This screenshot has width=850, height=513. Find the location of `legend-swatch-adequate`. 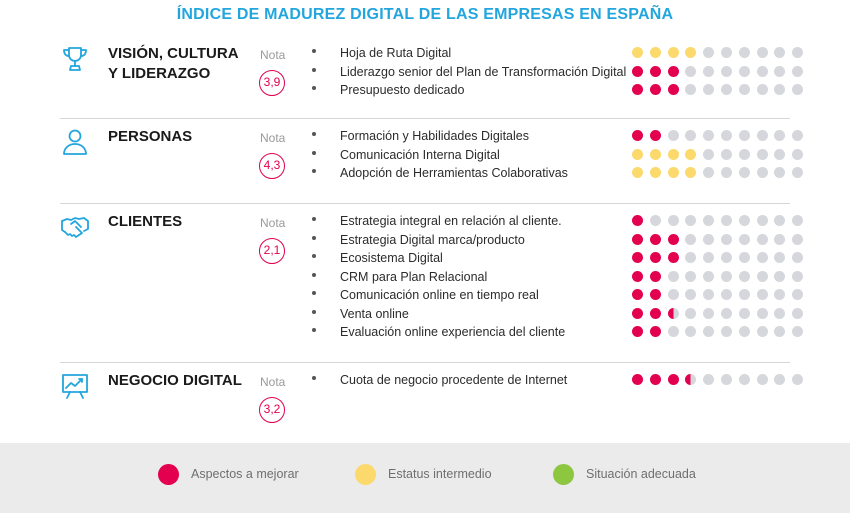

legend-swatch-adequate is located at coordinates (563, 474).